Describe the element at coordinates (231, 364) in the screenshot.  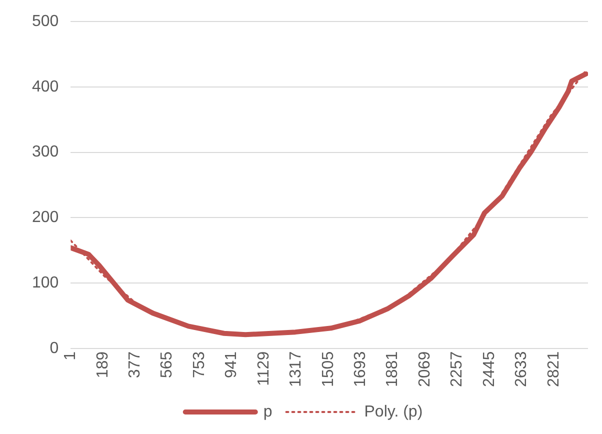
I see `x-tick-label: 941` at that location.